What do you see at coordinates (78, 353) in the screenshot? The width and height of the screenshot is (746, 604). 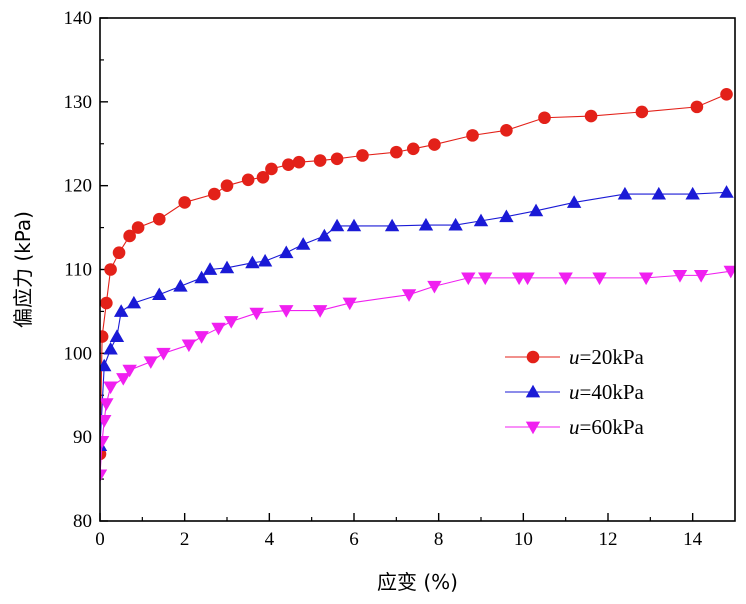 I see `y-tick-label: 100` at bounding box center [78, 353].